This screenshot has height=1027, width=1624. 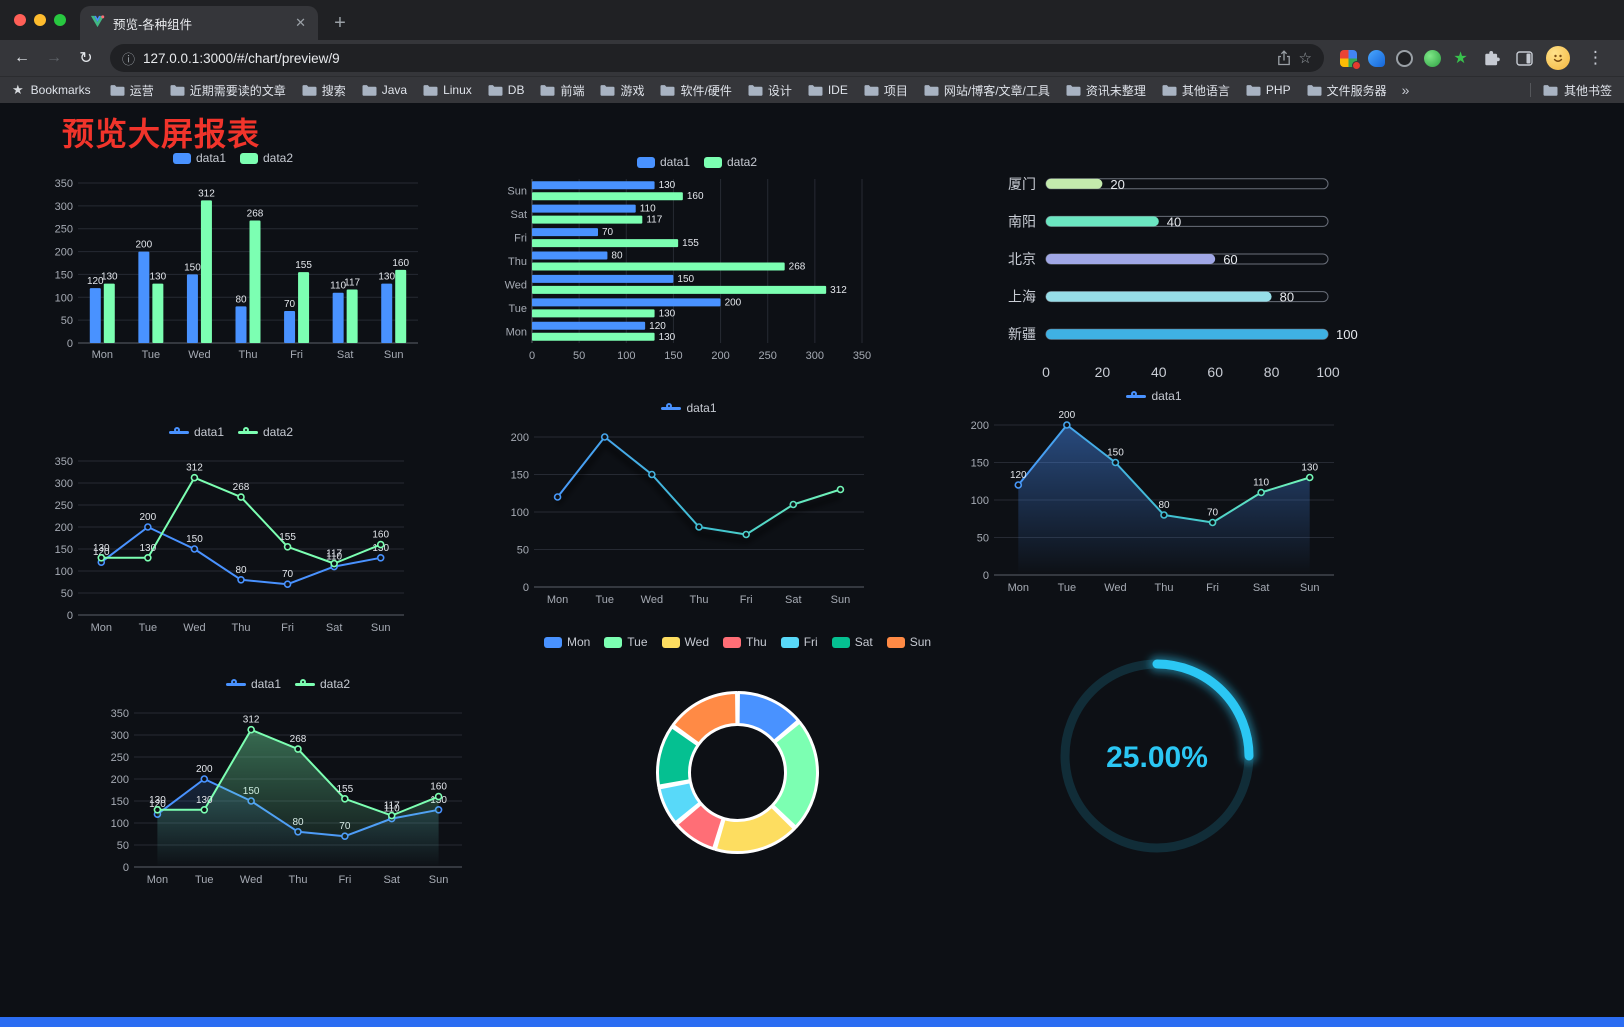 What do you see at coordinates (129, 59) in the screenshot?
I see `site-info-icon: ⓘ` at bounding box center [129, 59].